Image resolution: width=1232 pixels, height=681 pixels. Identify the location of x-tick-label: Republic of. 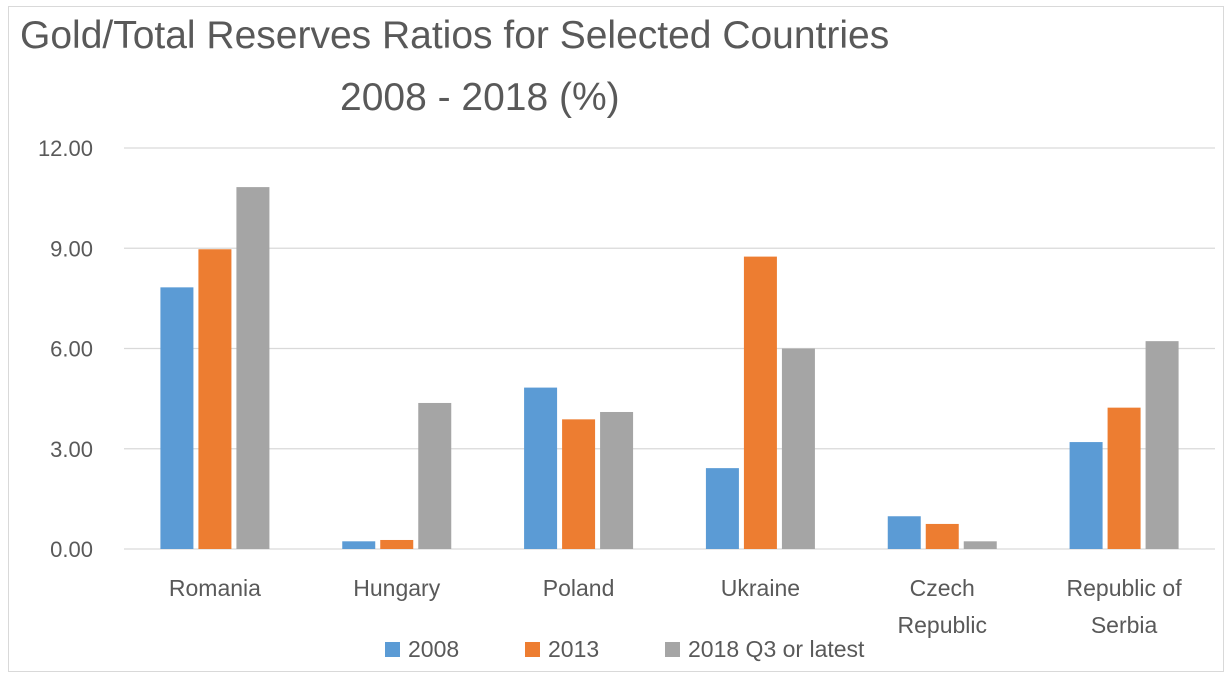
(1125, 588).